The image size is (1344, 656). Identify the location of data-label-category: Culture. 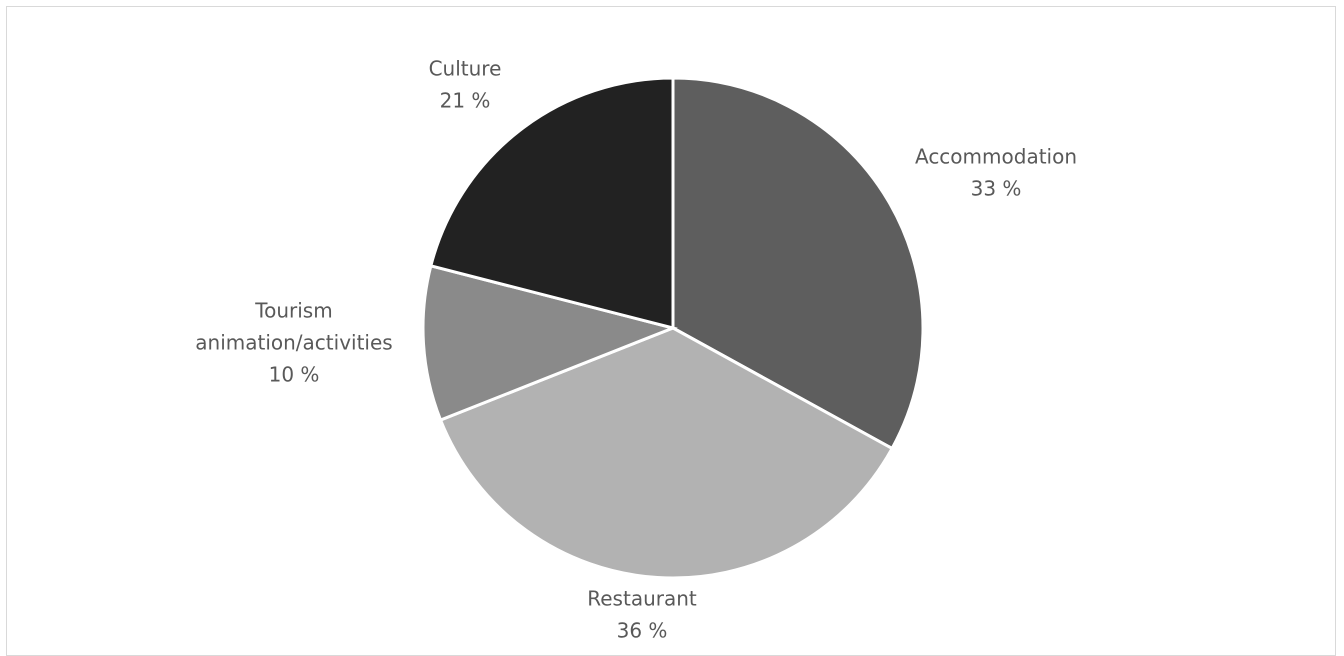
(465, 69).